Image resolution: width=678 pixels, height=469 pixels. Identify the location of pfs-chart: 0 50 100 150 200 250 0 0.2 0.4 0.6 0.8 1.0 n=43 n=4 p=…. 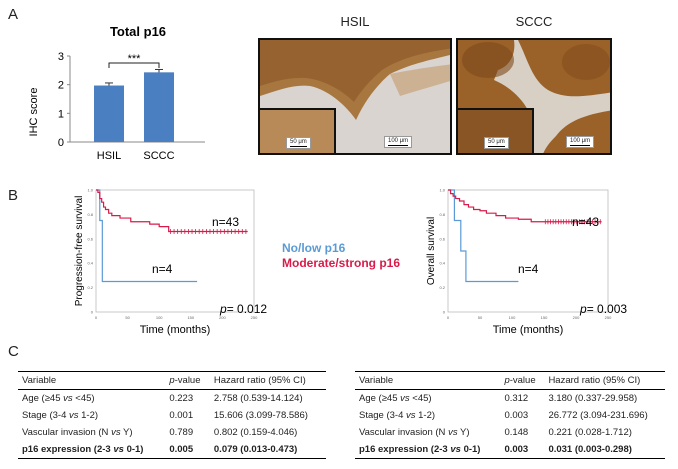
(170, 262).